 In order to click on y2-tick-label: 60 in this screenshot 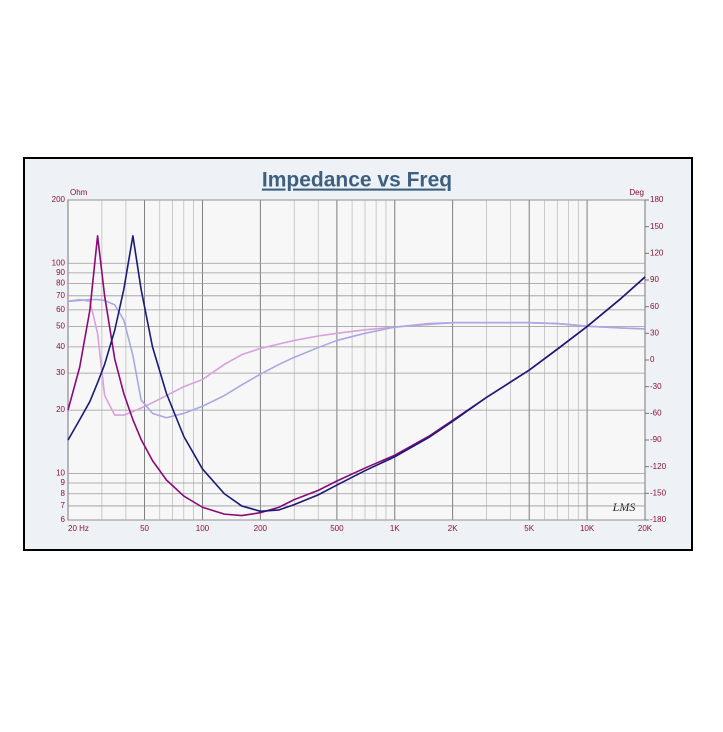, I will do `click(654, 306)`.